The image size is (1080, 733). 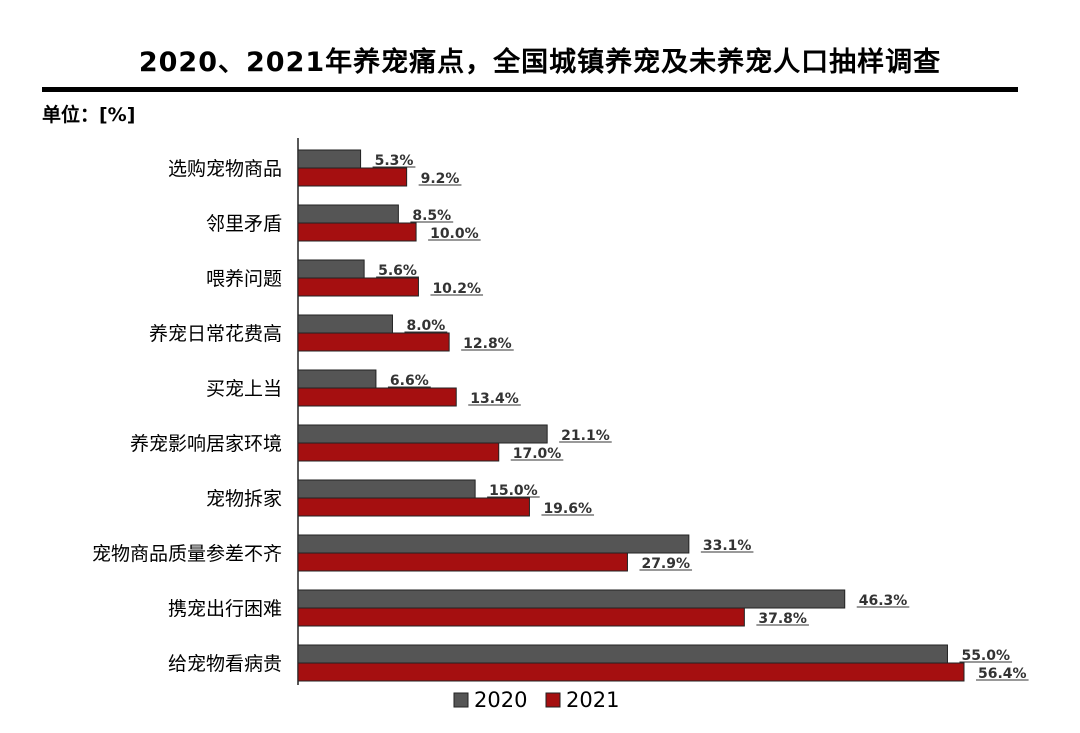 What do you see at coordinates (215, 334) in the screenshot?
I see `category-label: 养宠日常花费高` at bounding box center [215, 334].